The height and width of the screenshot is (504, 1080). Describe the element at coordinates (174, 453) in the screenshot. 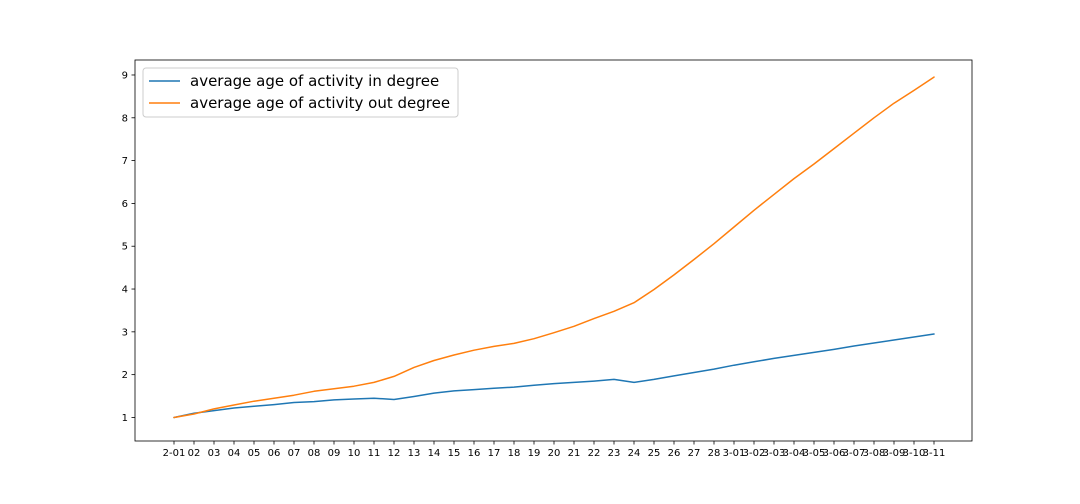

I see `x-tick-label: 2-01` at that location.